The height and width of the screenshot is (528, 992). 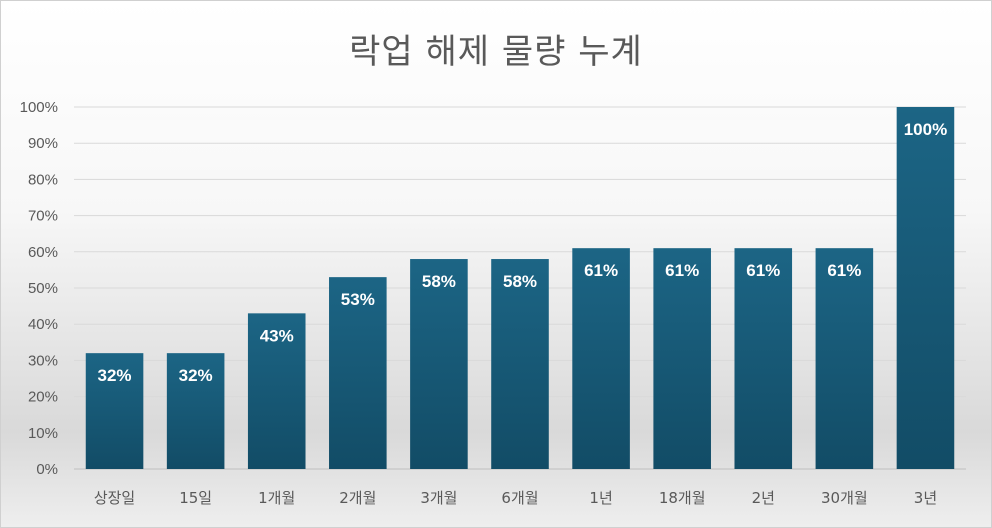 I want to click on y-tick-label: 80%, so click(x=43, y=179).